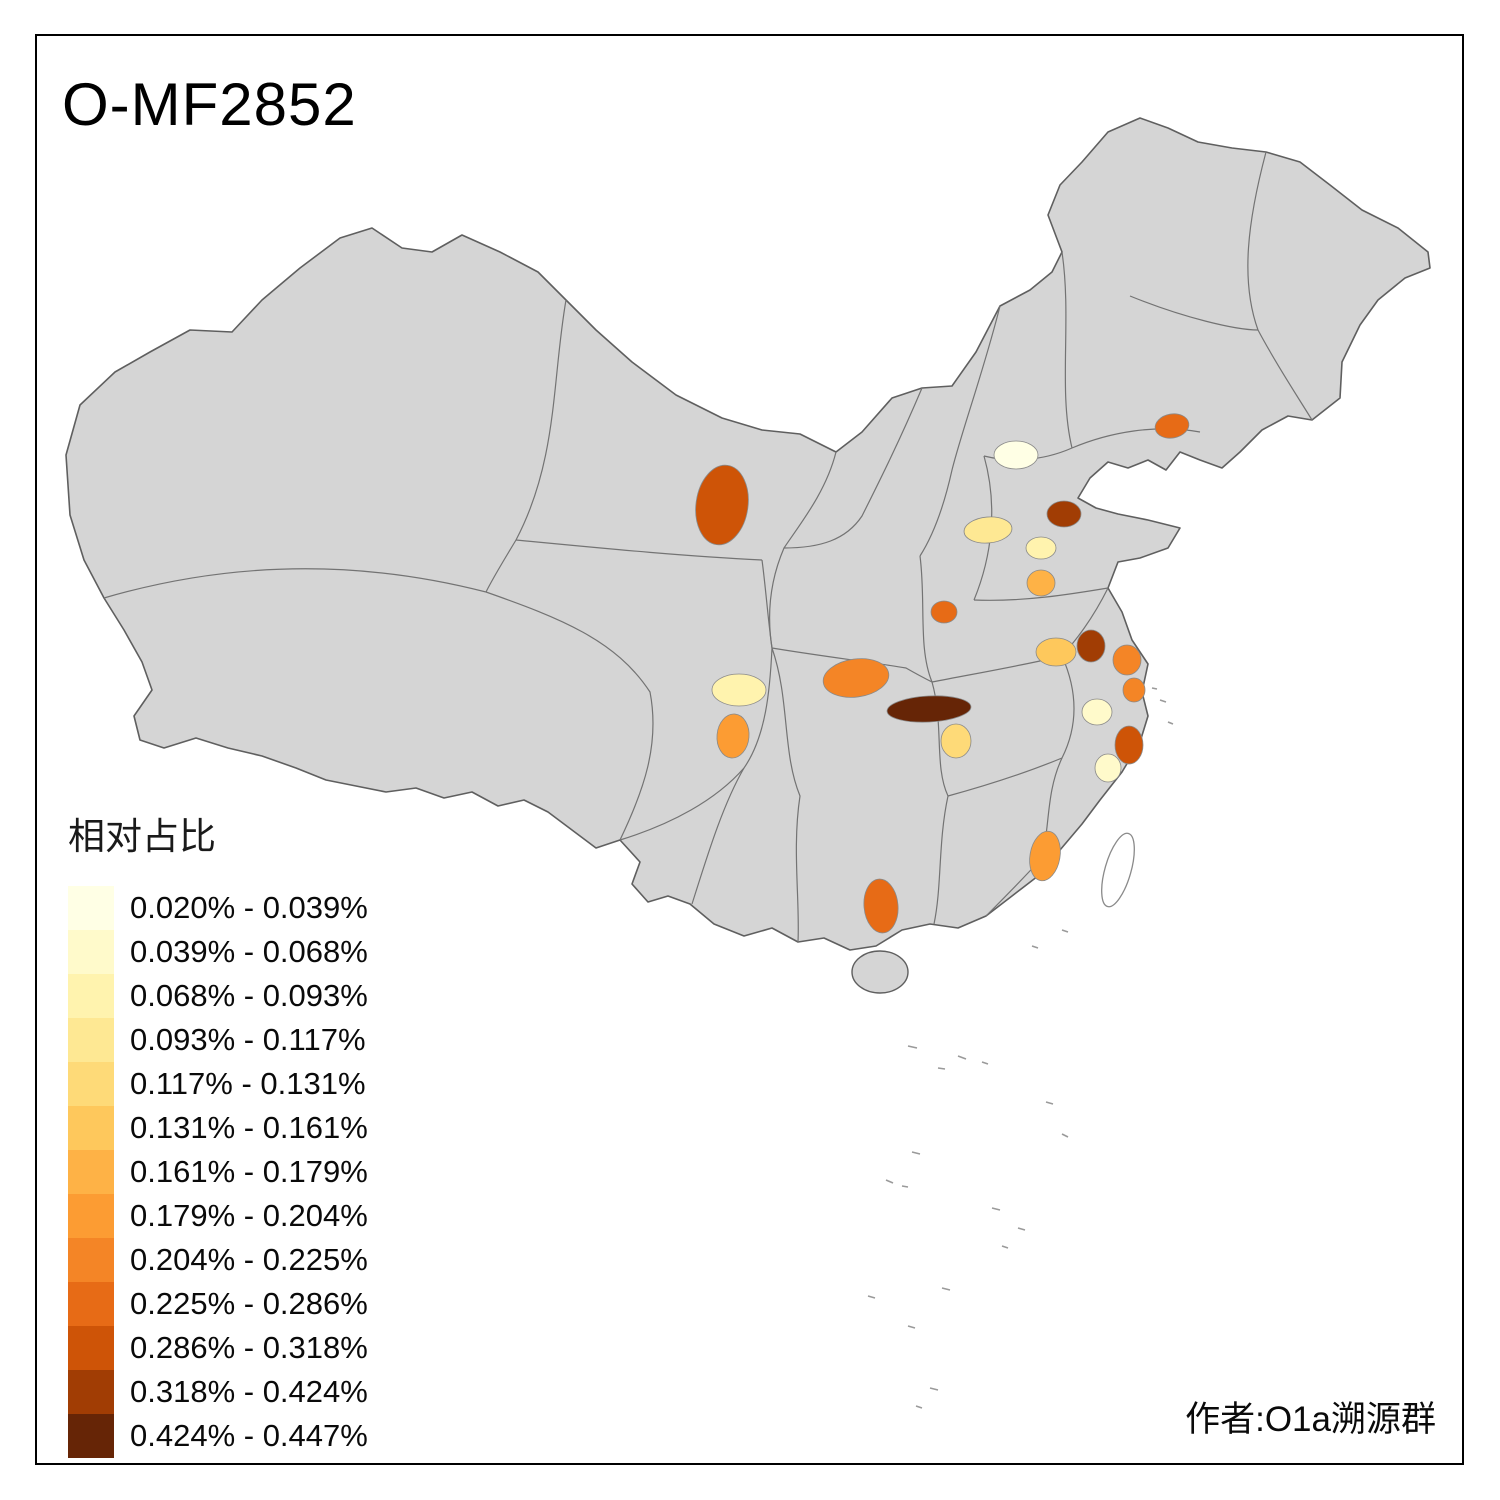 The height and width of the screenshot is (1500, 1500). Describe the element at coordinates (209, 104) in the screenshot. I see `page-title: O-MF2852` at that location.